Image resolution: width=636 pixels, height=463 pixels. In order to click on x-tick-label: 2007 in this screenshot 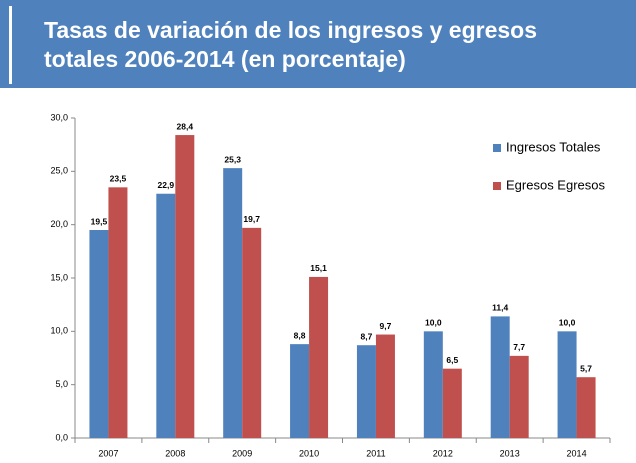, I will do `click(108, 453)`.